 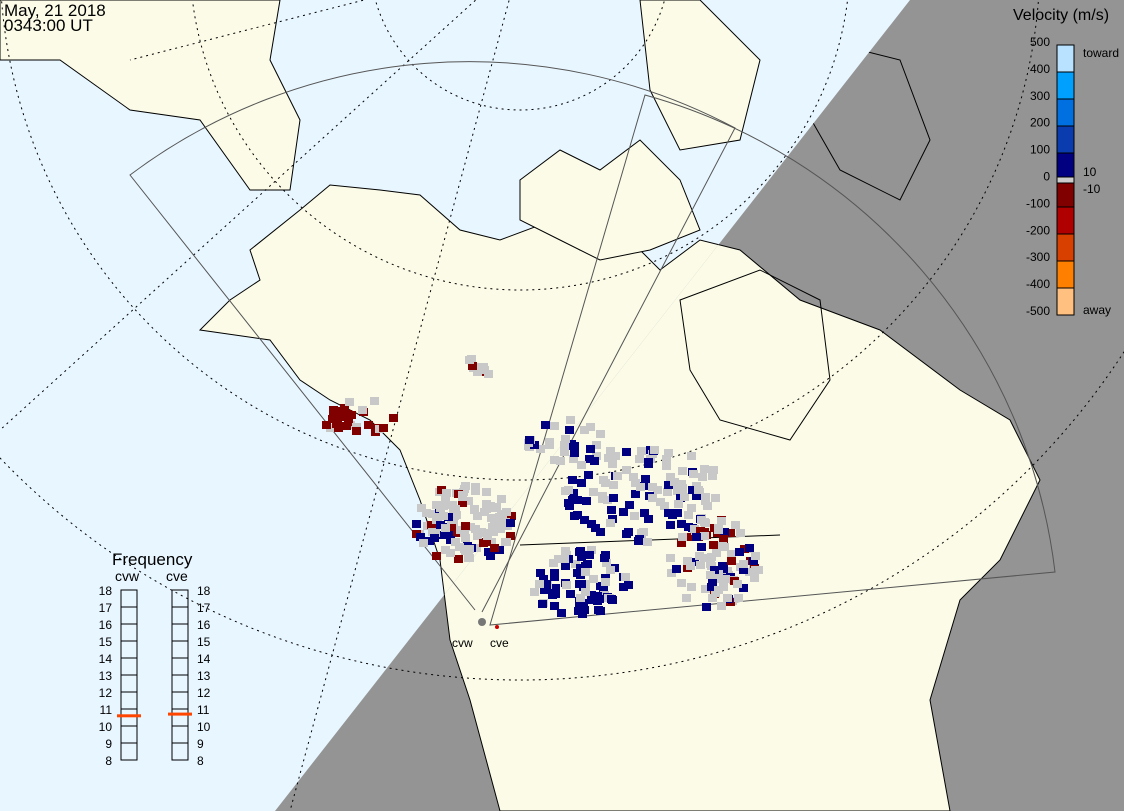 I want to click on velocity-tick: -400, so click(x=1038, y=284).